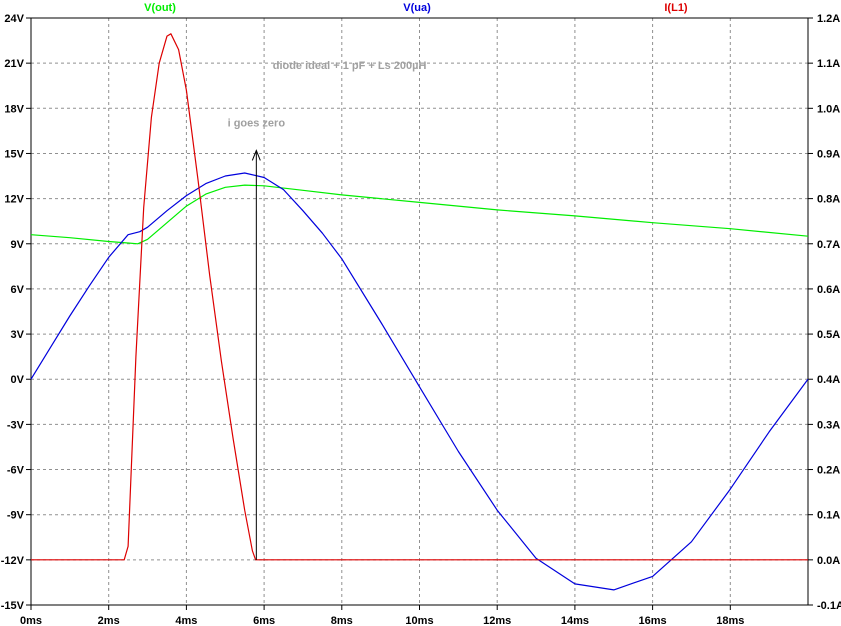 This screenshot has height=626, width=841. I want to click on left-tick-label: 18V, so click(14, 109).